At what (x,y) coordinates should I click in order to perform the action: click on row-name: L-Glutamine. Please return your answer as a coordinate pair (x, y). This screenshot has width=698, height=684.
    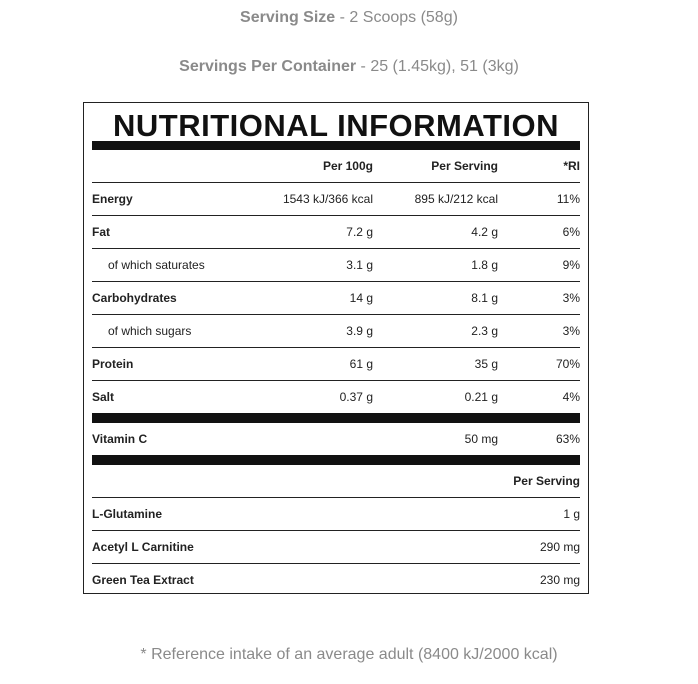
    Looking at the image, I should click on (127, 514).